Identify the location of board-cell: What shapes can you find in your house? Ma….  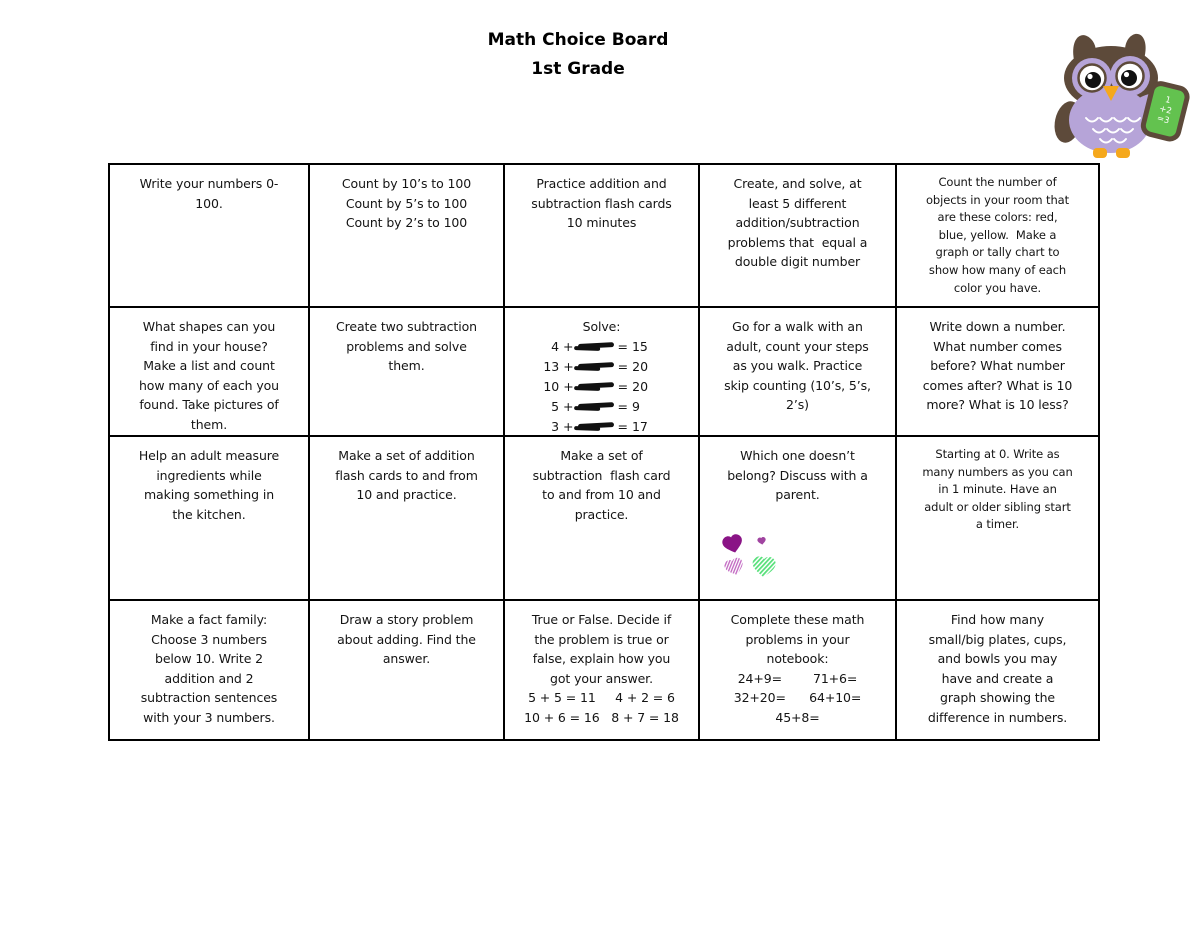
(210, 372).